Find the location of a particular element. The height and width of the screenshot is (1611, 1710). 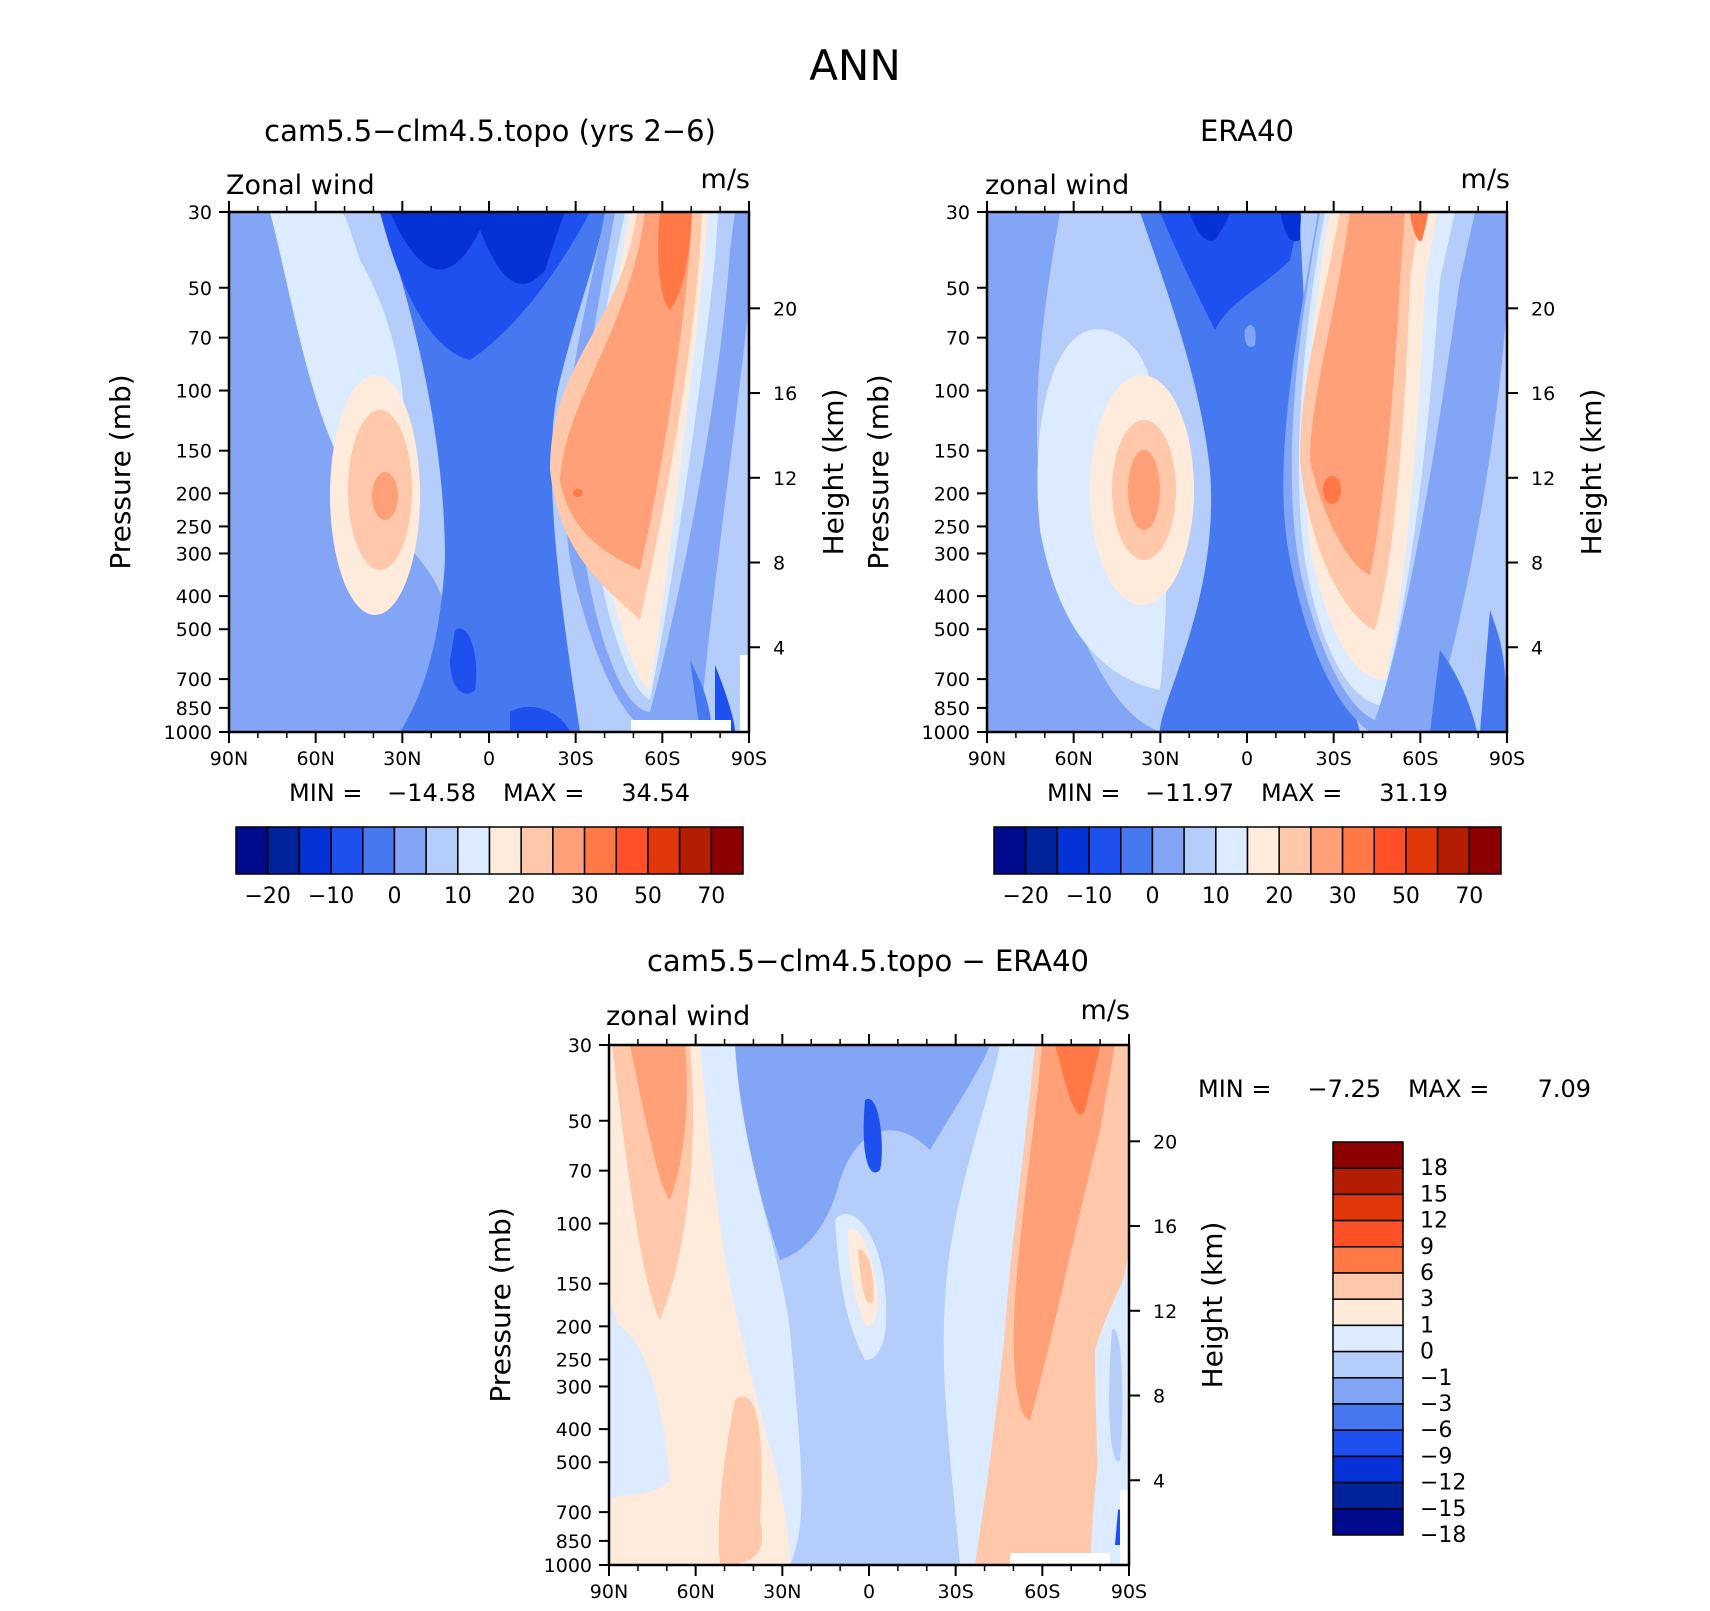

variable-label: Zonal wind is located at coordinates (300, 185).